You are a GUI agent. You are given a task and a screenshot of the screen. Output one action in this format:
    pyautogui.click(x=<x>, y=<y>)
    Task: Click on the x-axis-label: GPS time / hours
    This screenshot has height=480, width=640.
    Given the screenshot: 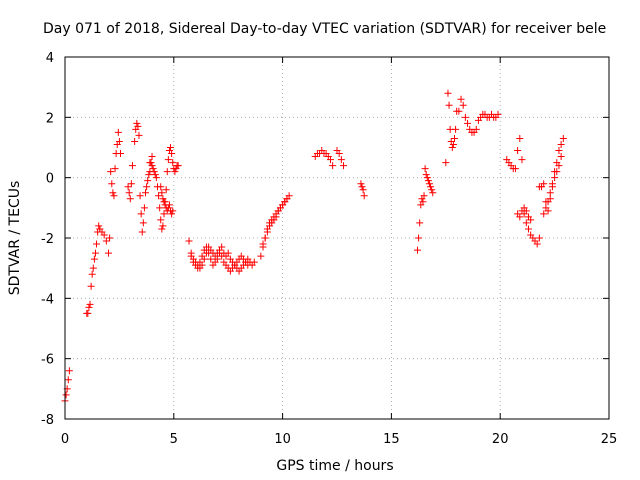 What is the action you would take?
    pyautogui.click(x=334, y=466)
    